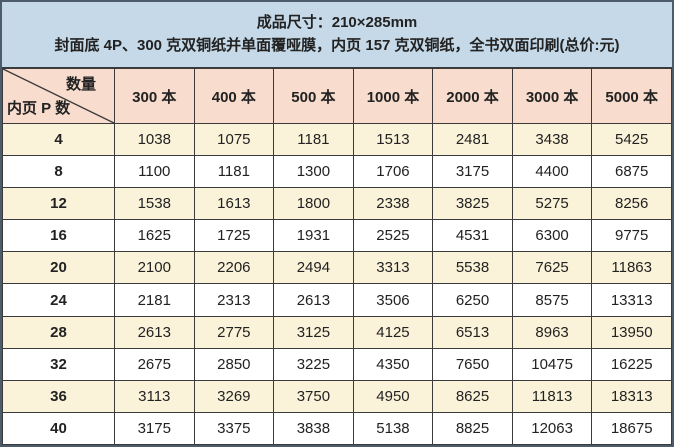 This screenshot has height=447, width=674. I want to click on price-cell: 12063, so click(552, 428).